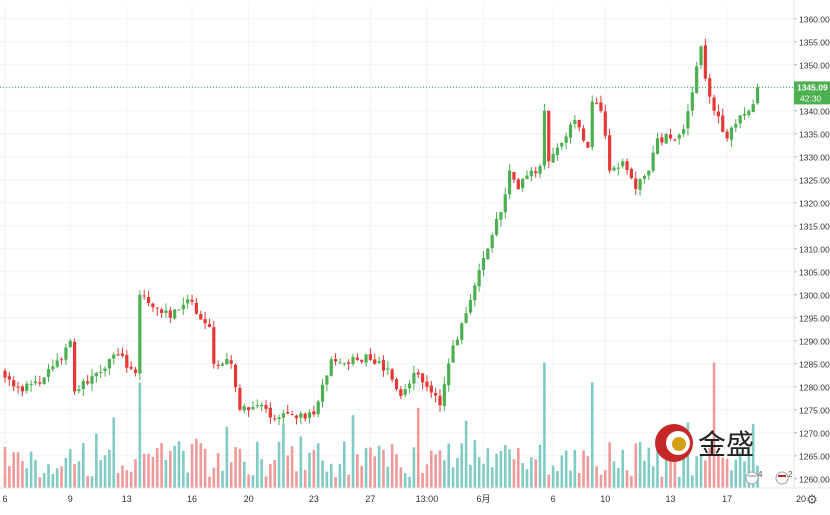 Image resolution: width=830 pixels, height=515 pixels. Describe the element at coordinates (812, 87) in the screenshot. I see `current-price-label: 1345.09` at that location.